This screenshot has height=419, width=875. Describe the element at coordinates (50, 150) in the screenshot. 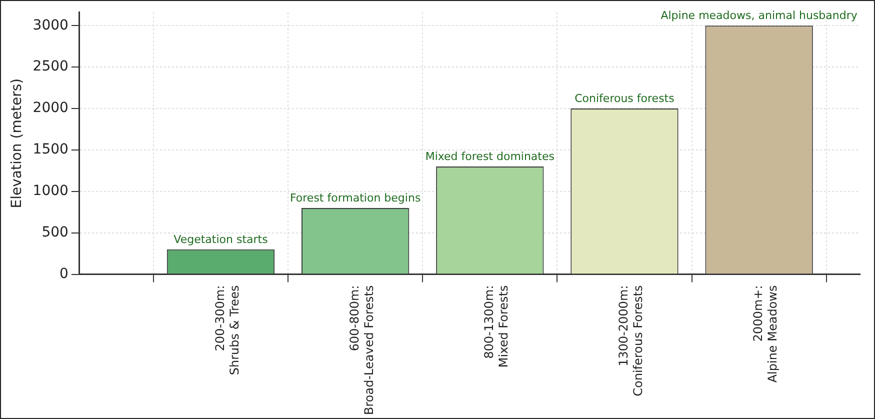

I see `y-tick-label: 1500` at that location.